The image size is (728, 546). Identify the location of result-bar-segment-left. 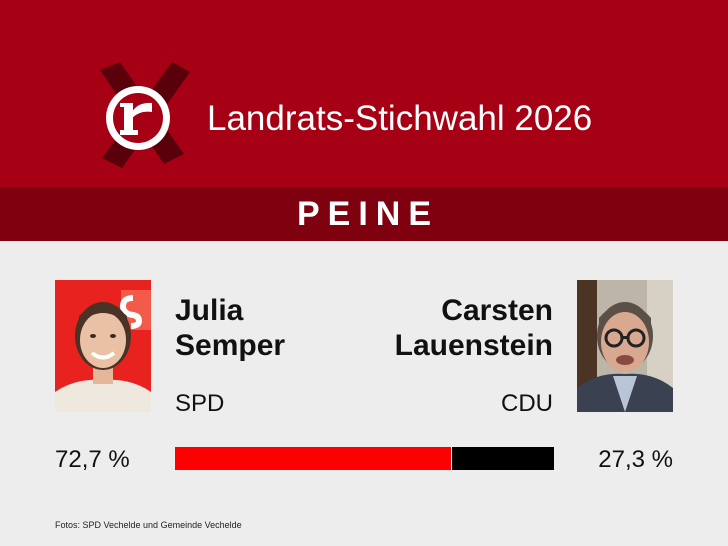
(313, 458).